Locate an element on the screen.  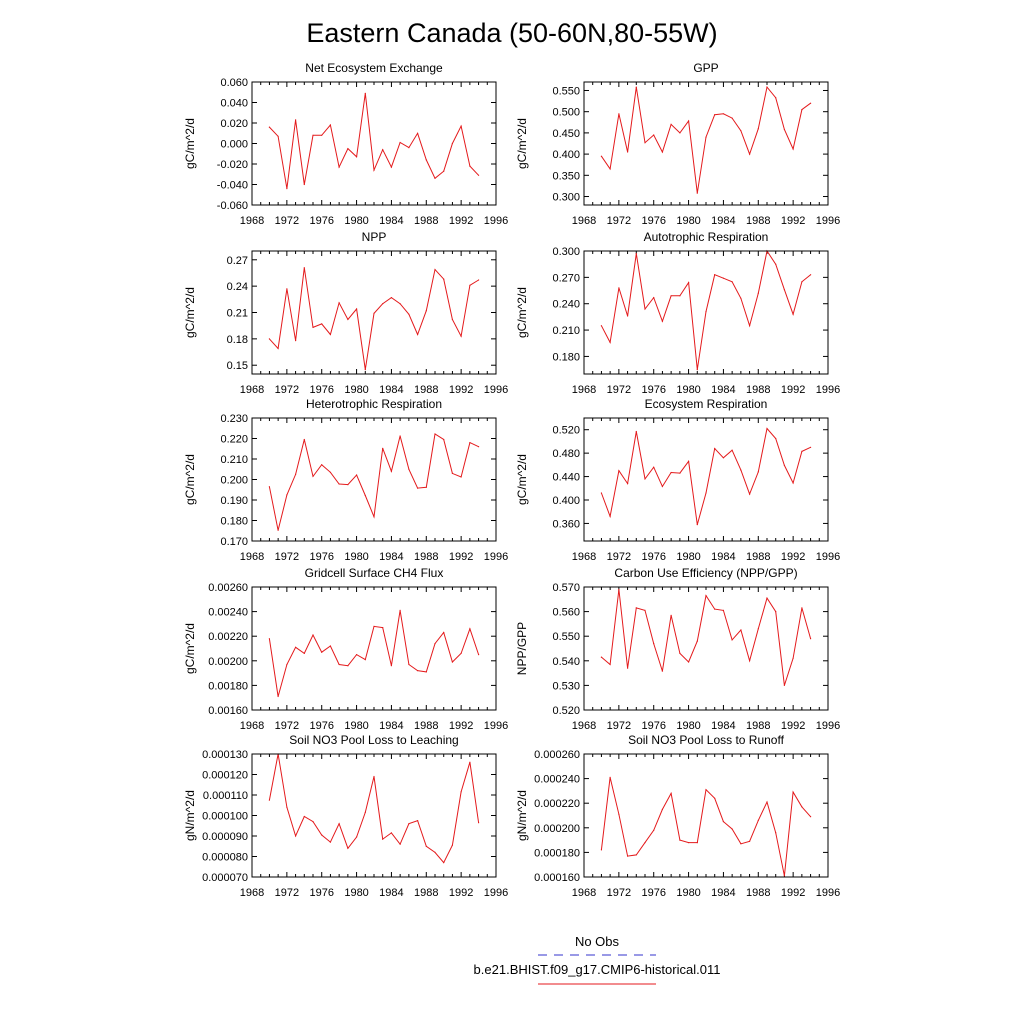
y-tick-label: 0.000070 is located at coordinates (225, 878).